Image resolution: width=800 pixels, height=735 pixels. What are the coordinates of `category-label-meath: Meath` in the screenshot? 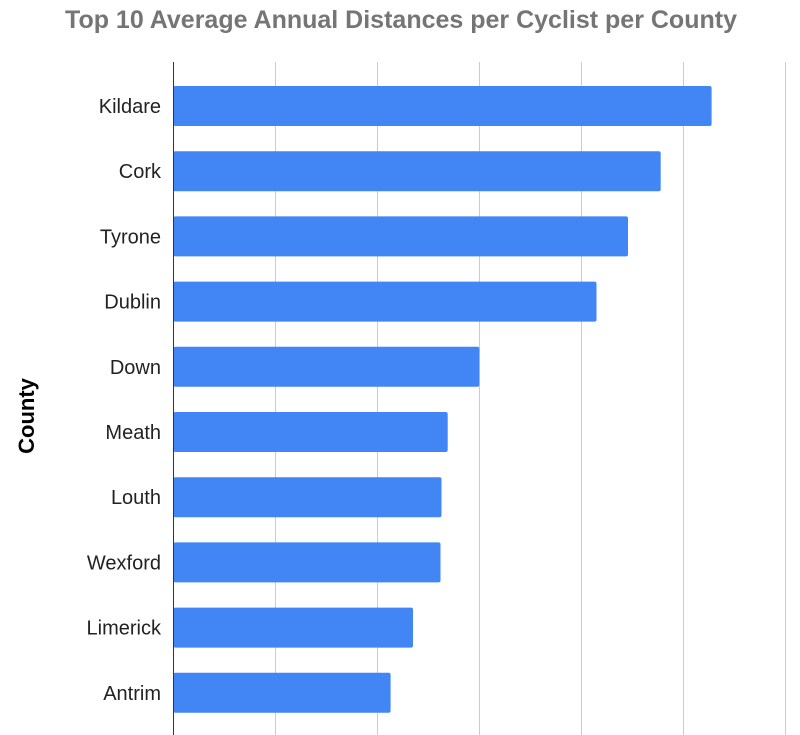 It's located at (133, 433).